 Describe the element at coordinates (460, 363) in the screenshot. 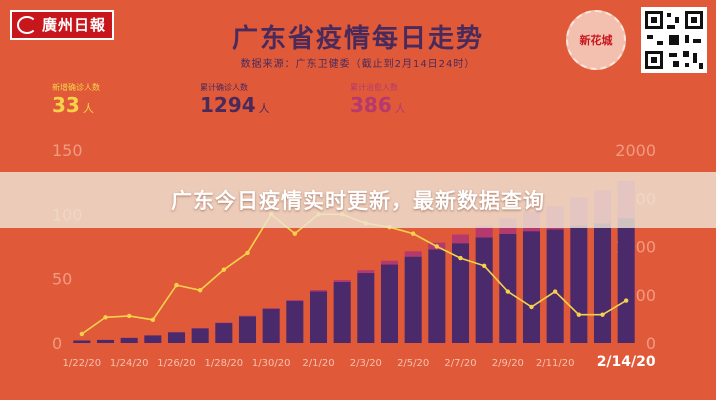

I see `x-tick-label: 2/7/20` at that location.